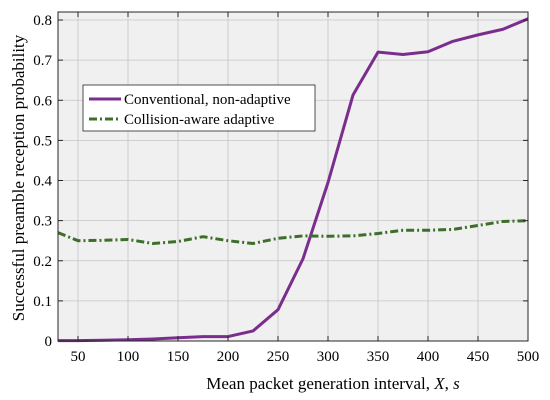 The image size is (550, 400). I want to click on legend-label-conventional: Conventional, non-adaptive, so click(207, 100).